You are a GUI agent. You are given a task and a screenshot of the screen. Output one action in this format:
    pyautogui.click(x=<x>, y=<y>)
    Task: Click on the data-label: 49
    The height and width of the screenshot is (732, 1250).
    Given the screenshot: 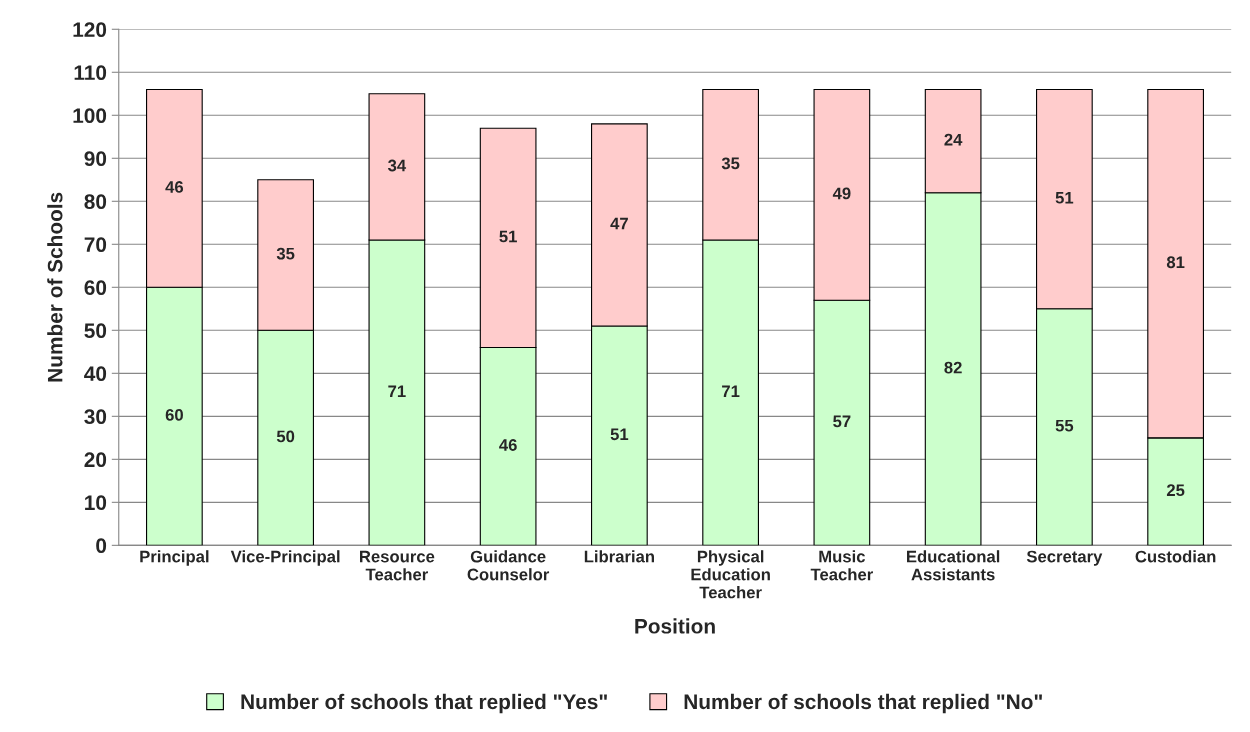 What is the action you would take?
    pyautogui.click(x=841, y=193)
    